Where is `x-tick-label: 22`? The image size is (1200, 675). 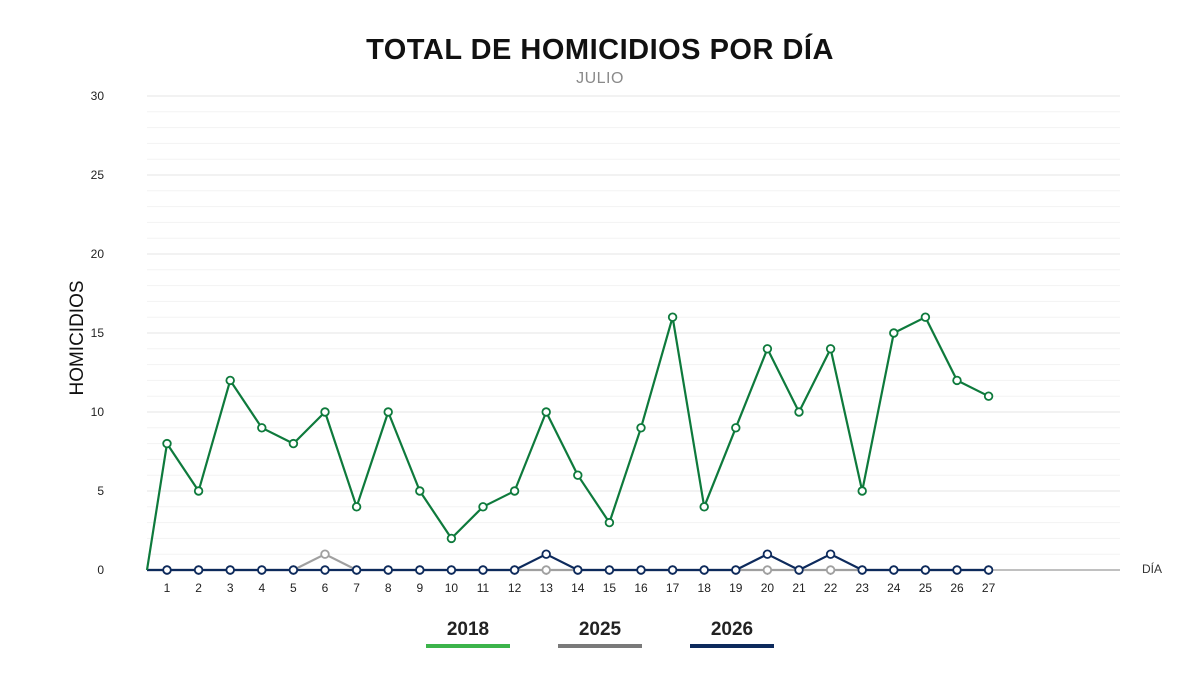
x-tick-label: 22 is located at coordinates (831, 588).